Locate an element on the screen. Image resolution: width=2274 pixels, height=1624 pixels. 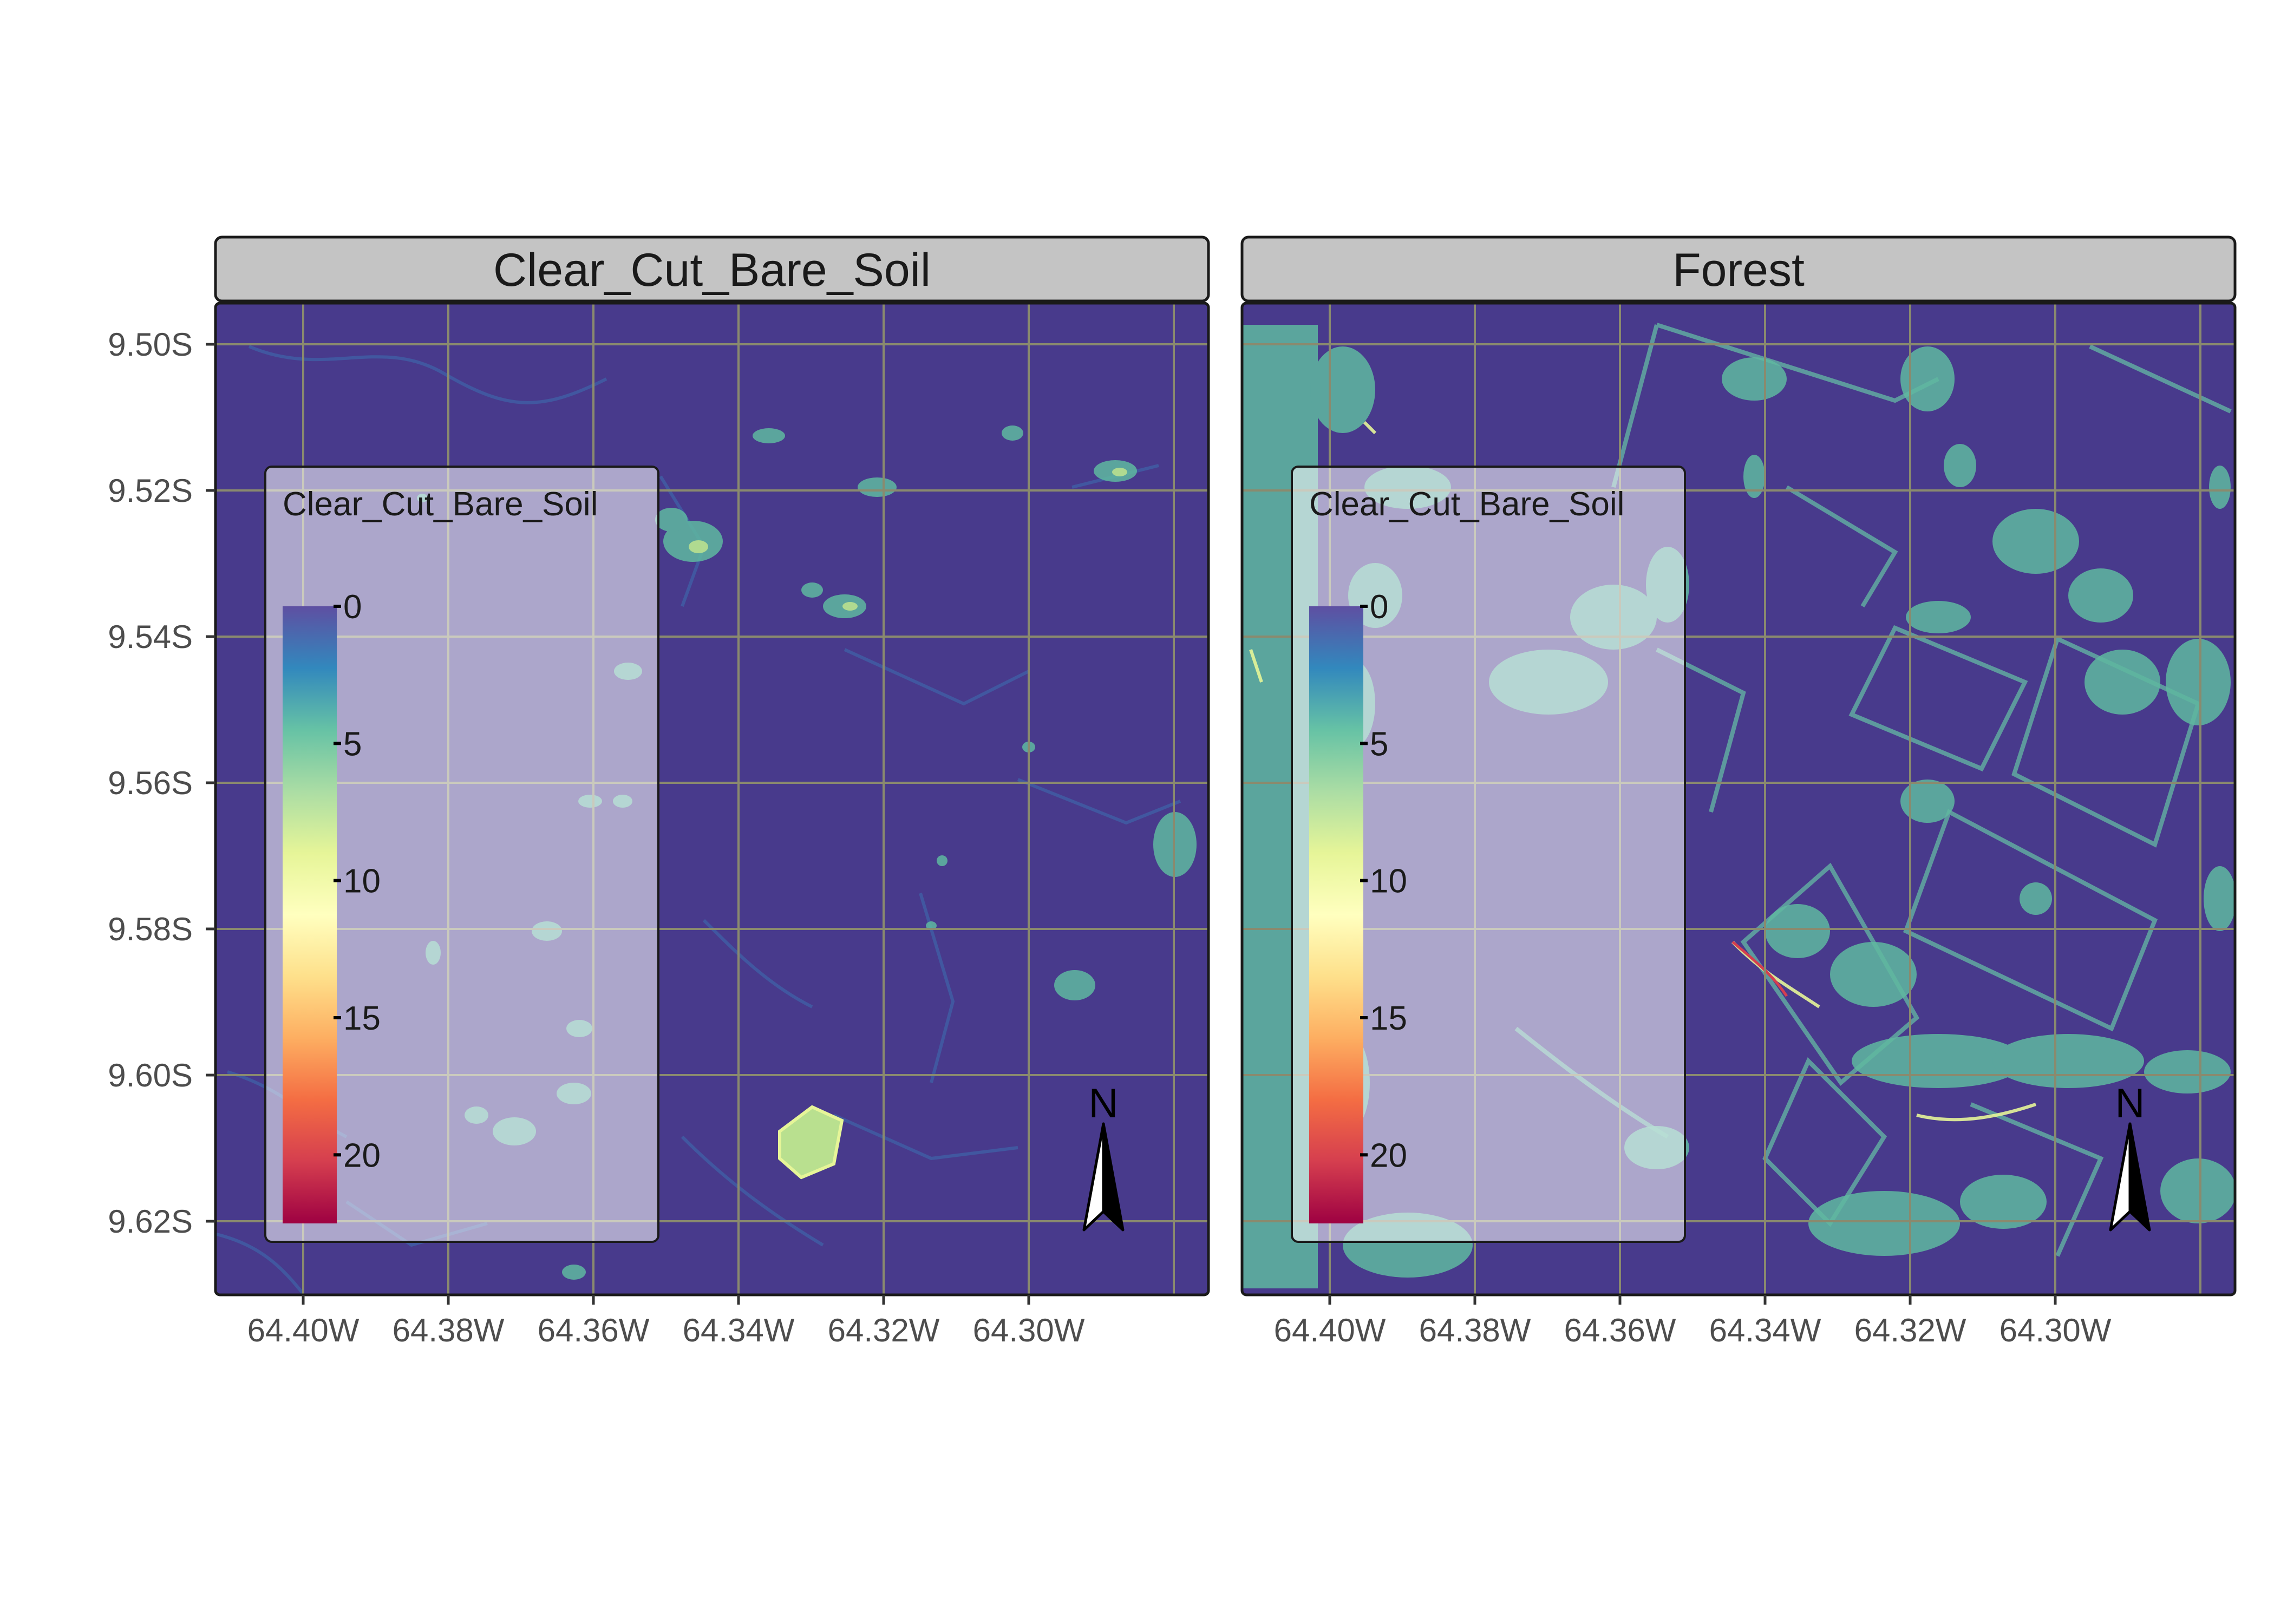
y-tick-label: 9.50S is located at coordinates (150, 344).